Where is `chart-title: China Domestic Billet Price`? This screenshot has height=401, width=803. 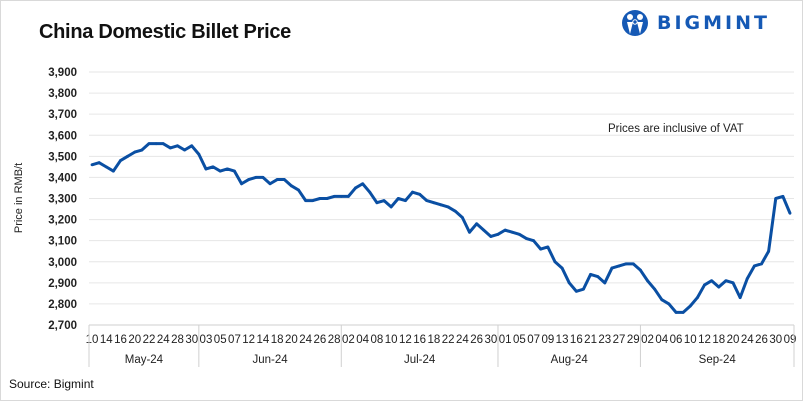
chart-title: China Domestic Billet Price is located at coordinates (165, 32).